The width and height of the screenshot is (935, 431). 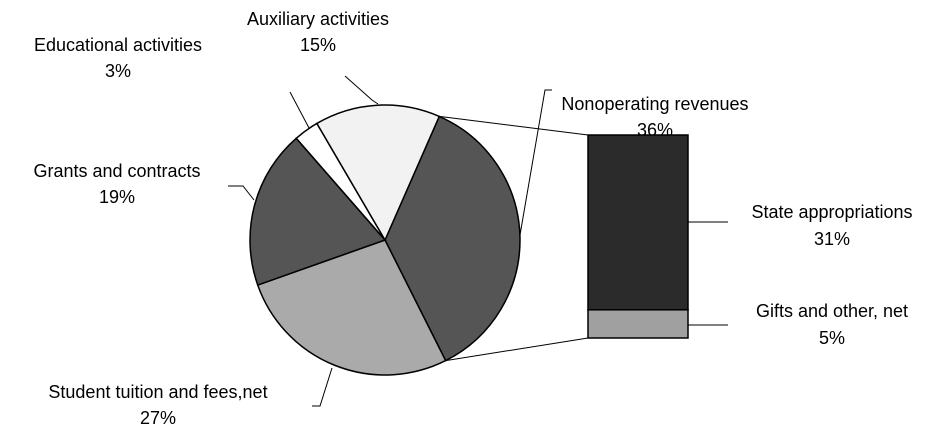 I want to click on slice-value-label: 19%, so click(x=117, y=197).